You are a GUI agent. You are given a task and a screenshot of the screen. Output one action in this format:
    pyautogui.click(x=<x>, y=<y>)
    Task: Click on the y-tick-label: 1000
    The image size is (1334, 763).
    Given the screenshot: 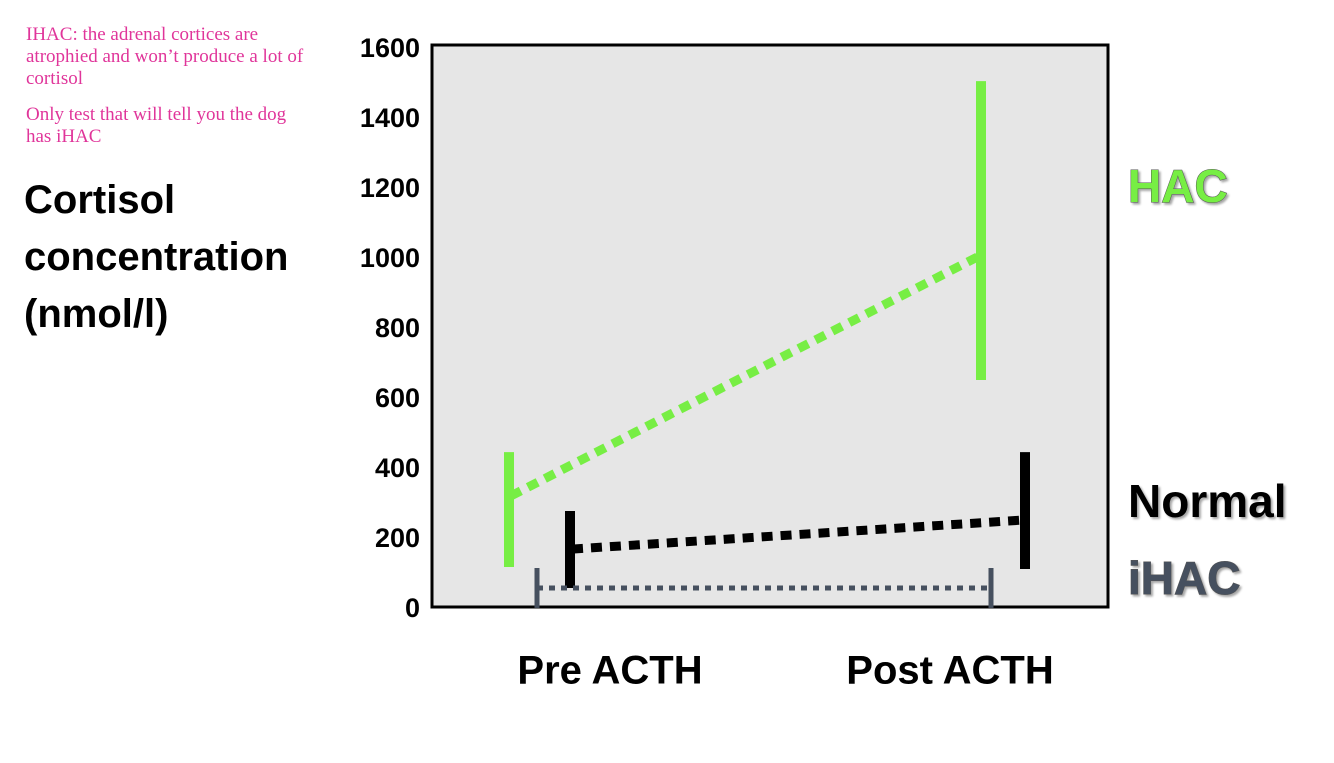 What is the action you would take?
    pyautogui.click(x=390, y=258)
    